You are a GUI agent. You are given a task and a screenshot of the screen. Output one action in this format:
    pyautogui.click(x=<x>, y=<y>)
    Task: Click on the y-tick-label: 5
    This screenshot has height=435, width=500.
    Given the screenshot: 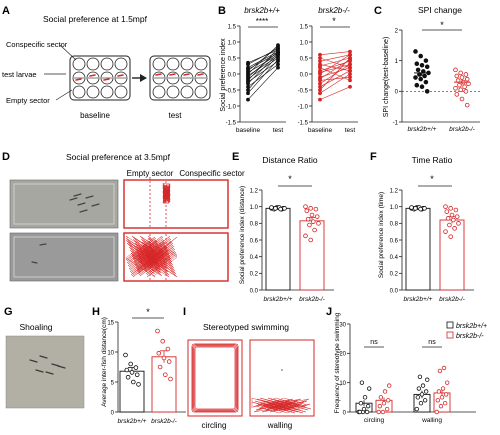 What is the action you would take?
    pyautogui.click(x=113, y=383)
    